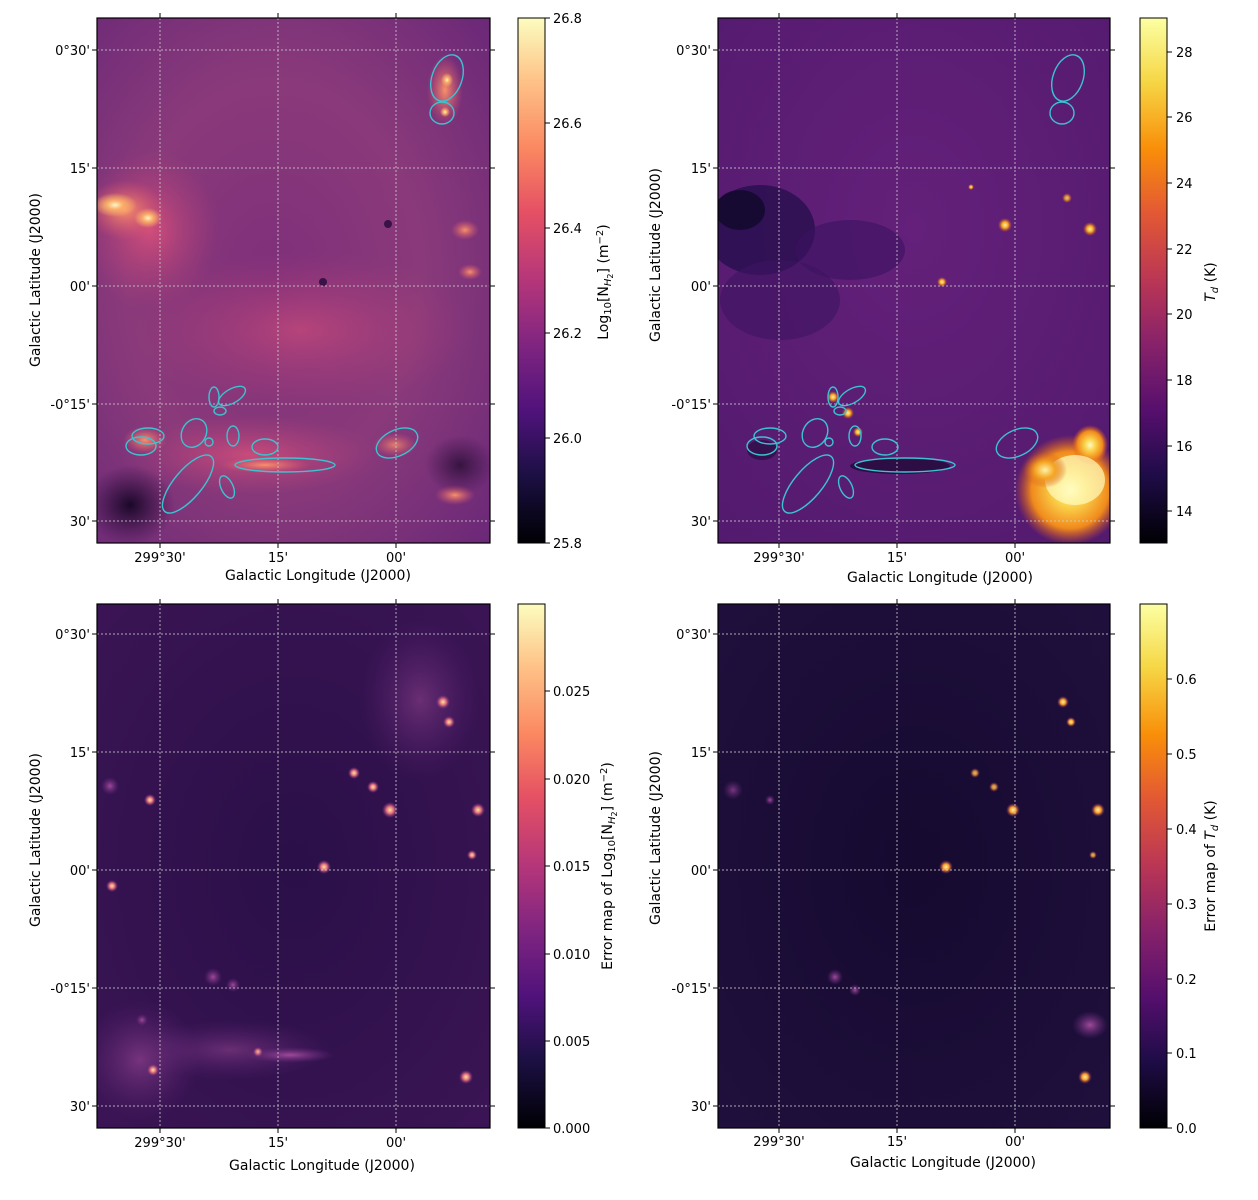 This screenshot has width=1258, height=1200. I want to click on colorbar-tick-label: 0.005, so click(571, 1042).